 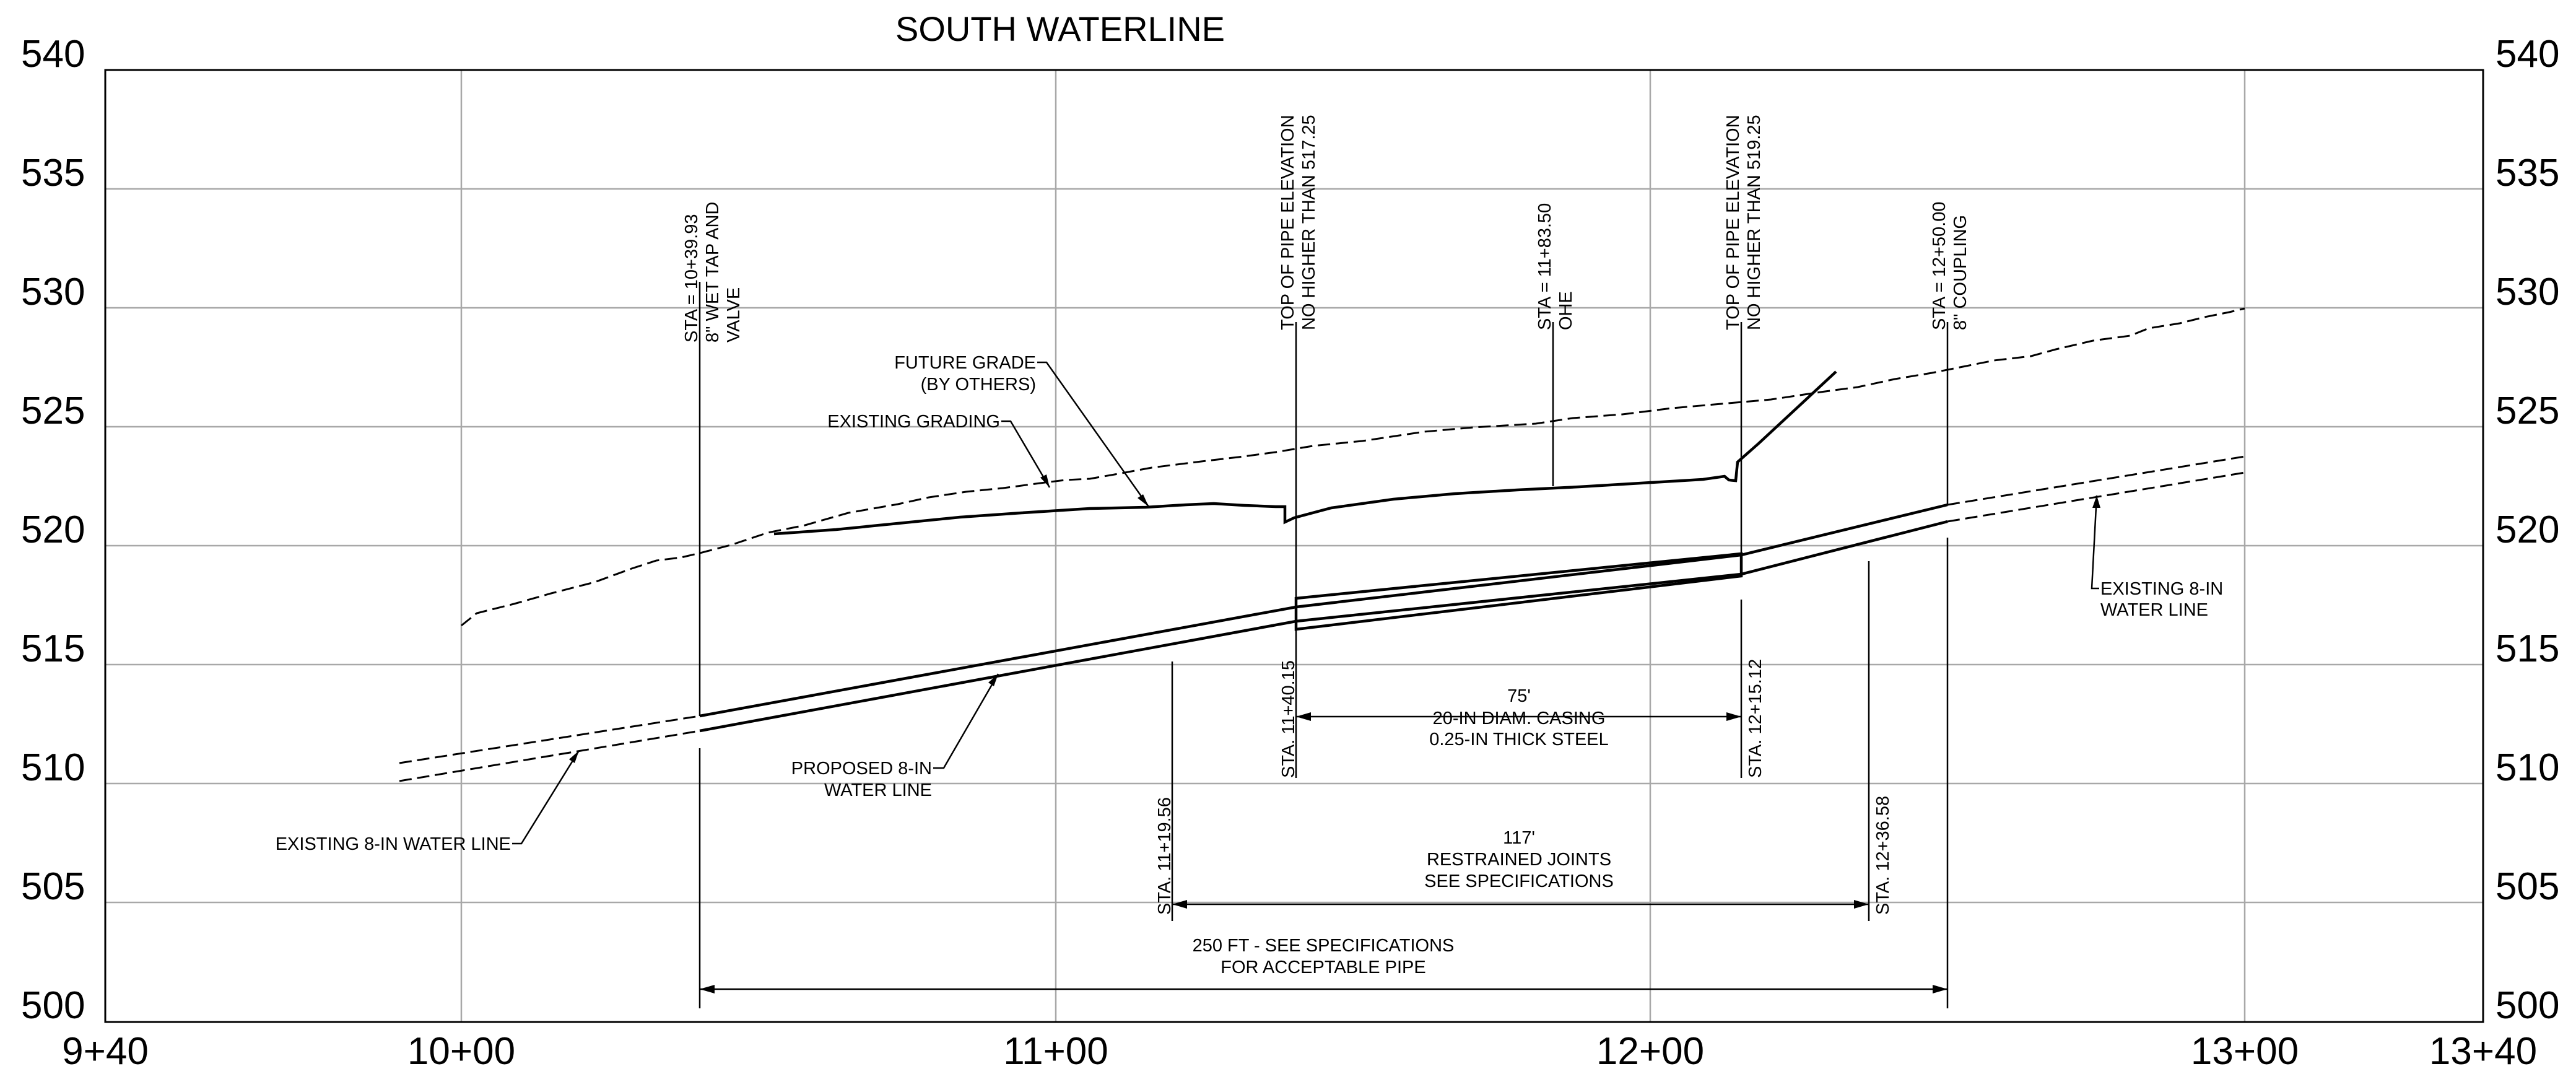 I want to click on callout-future-grade: FUTURE GRADE (BY OTHERS), so click(x=1022, y=430).